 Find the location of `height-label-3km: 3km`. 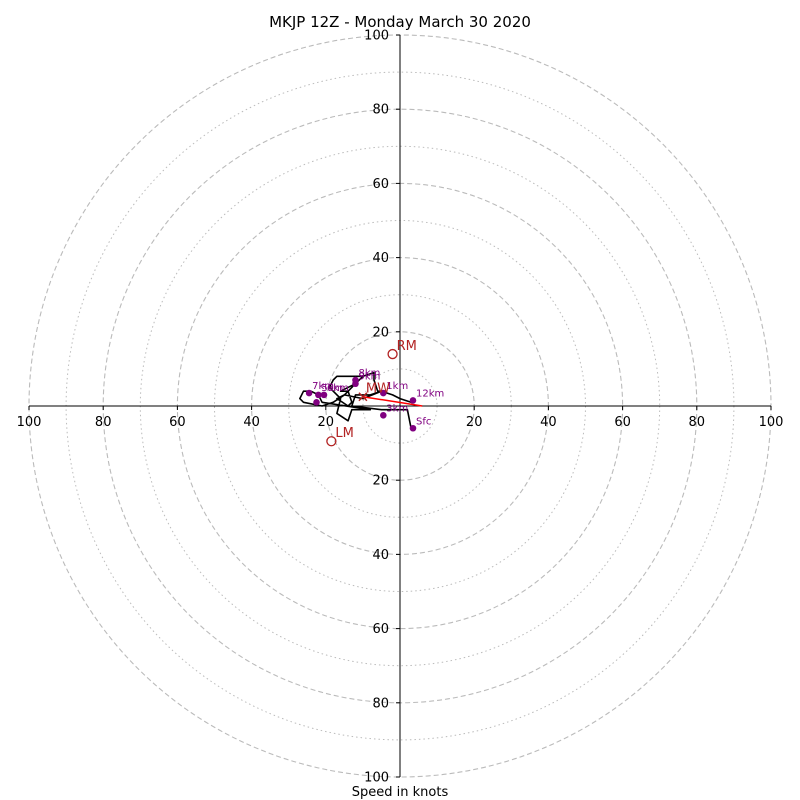

height-label-3km: 3km is located at coordinates (397, 408).